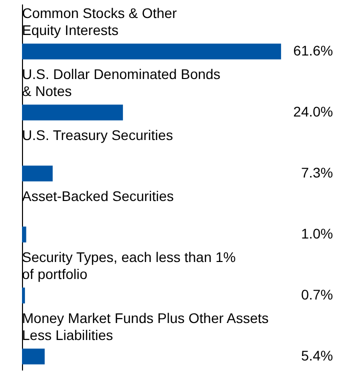 This screenshot has width=360, height=376. I want to click on data-label: 7.3%, so click(317, 172).